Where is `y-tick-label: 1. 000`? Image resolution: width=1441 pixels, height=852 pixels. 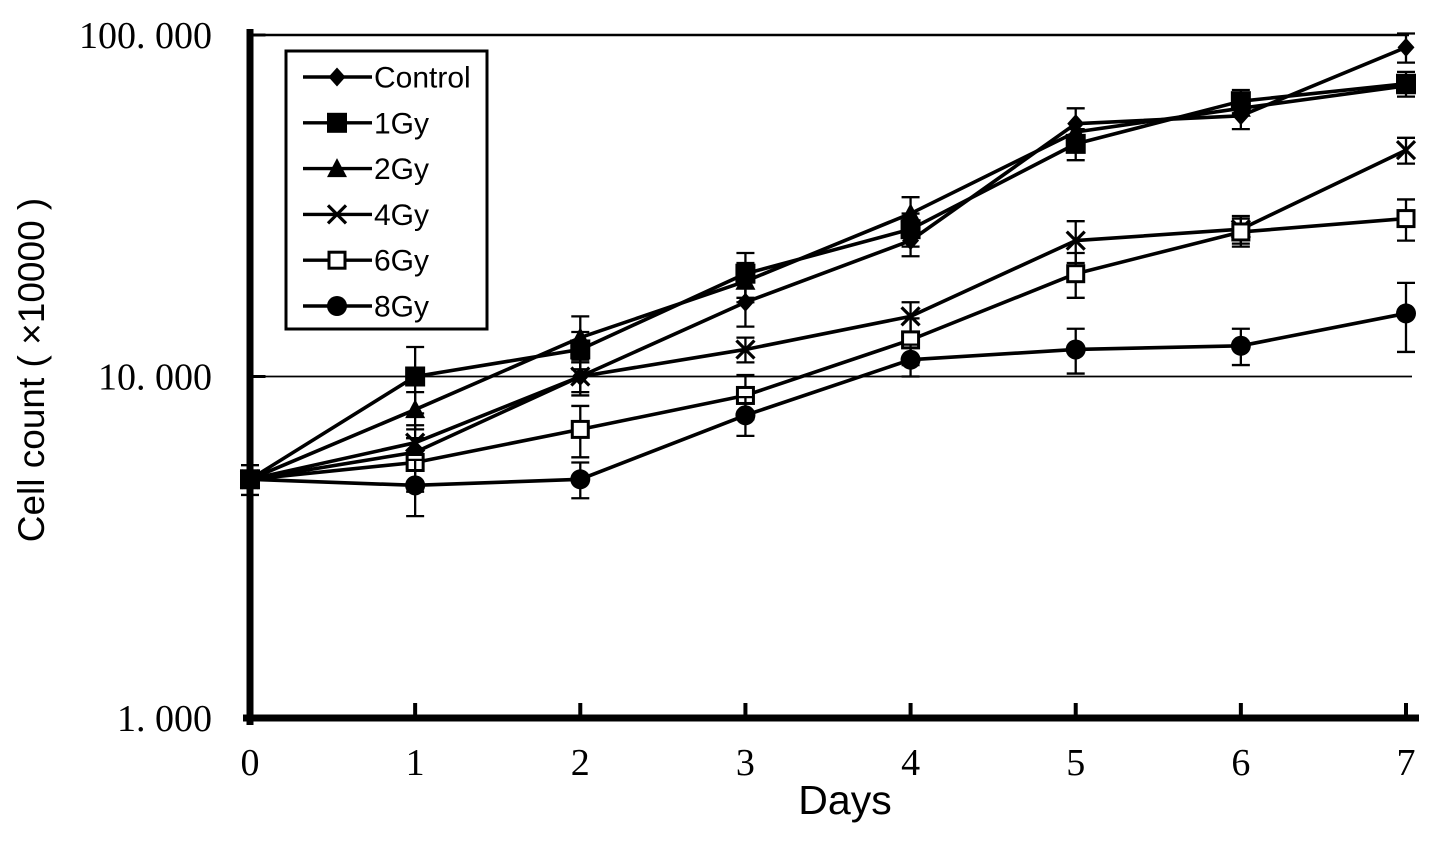
y-tick-label: 1. 000 is located at coordinates (164, 719).